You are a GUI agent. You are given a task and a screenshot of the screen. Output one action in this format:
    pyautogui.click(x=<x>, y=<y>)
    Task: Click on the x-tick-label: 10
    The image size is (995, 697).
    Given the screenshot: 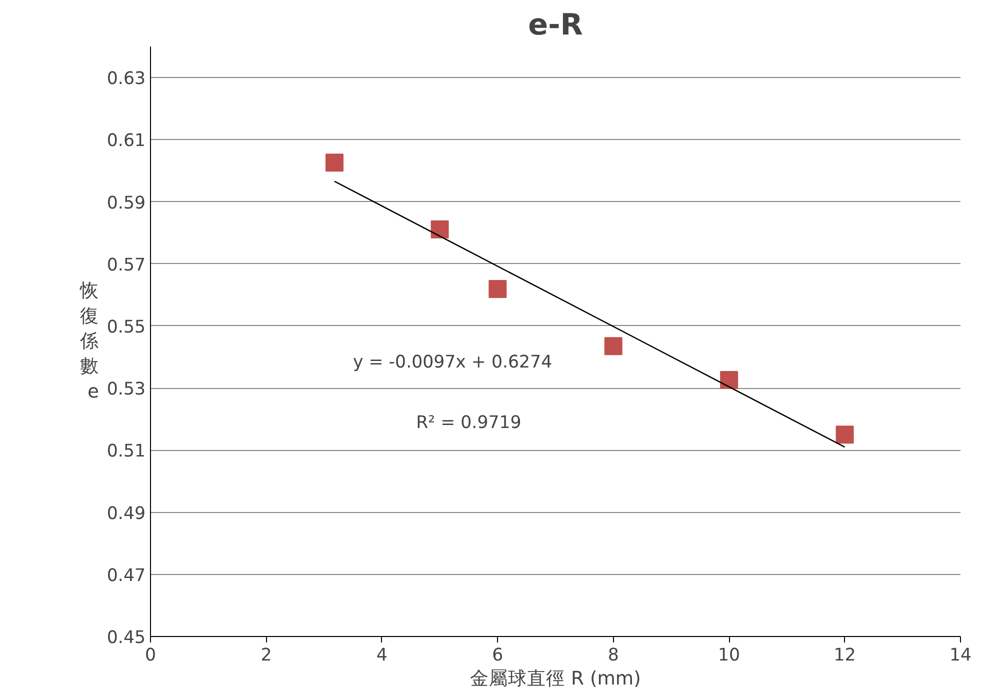 What is the action you would take?
    pyautogui.click(x=729, y=656)
    